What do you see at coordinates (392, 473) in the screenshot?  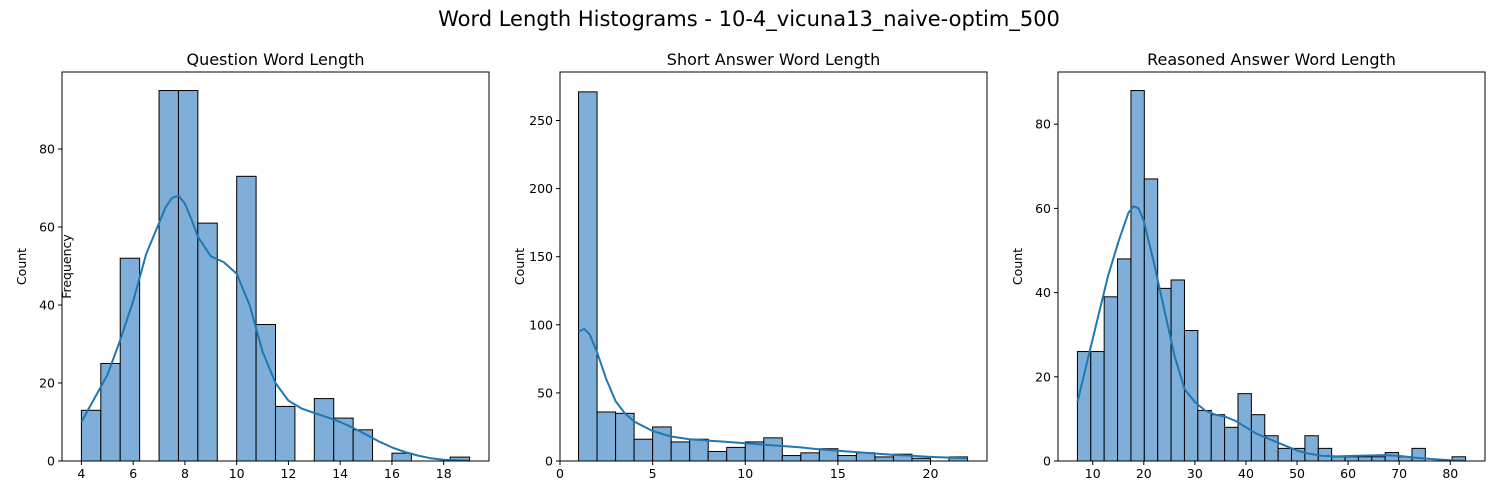 I see `x-tick-label: 16` at bounding box center [392, 473].